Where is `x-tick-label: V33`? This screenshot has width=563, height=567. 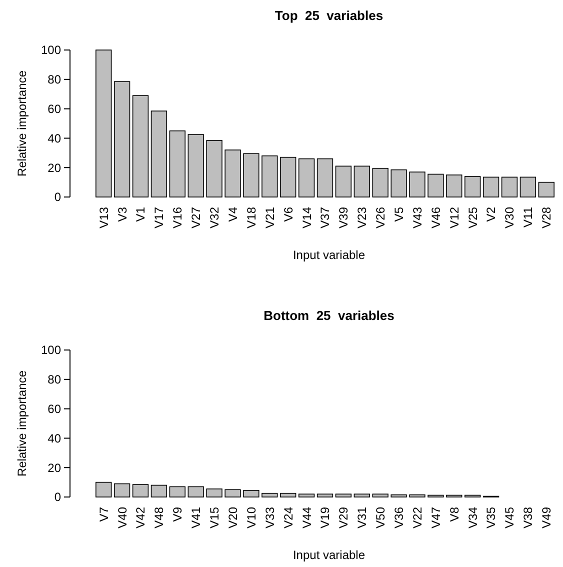 x-tick-label: V33 is located at coordinates (269, 517).